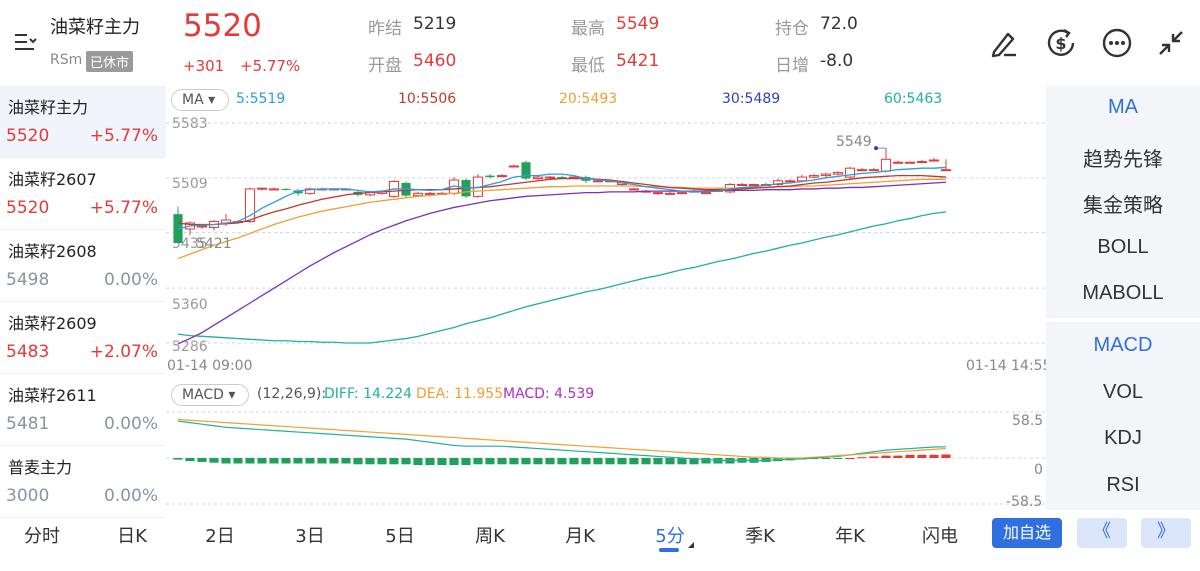 The image size is (1200, 571). Describe the element at coordinates (1123, 206) in the screenshot. I see `indicator-option: 集金策略` at that location.